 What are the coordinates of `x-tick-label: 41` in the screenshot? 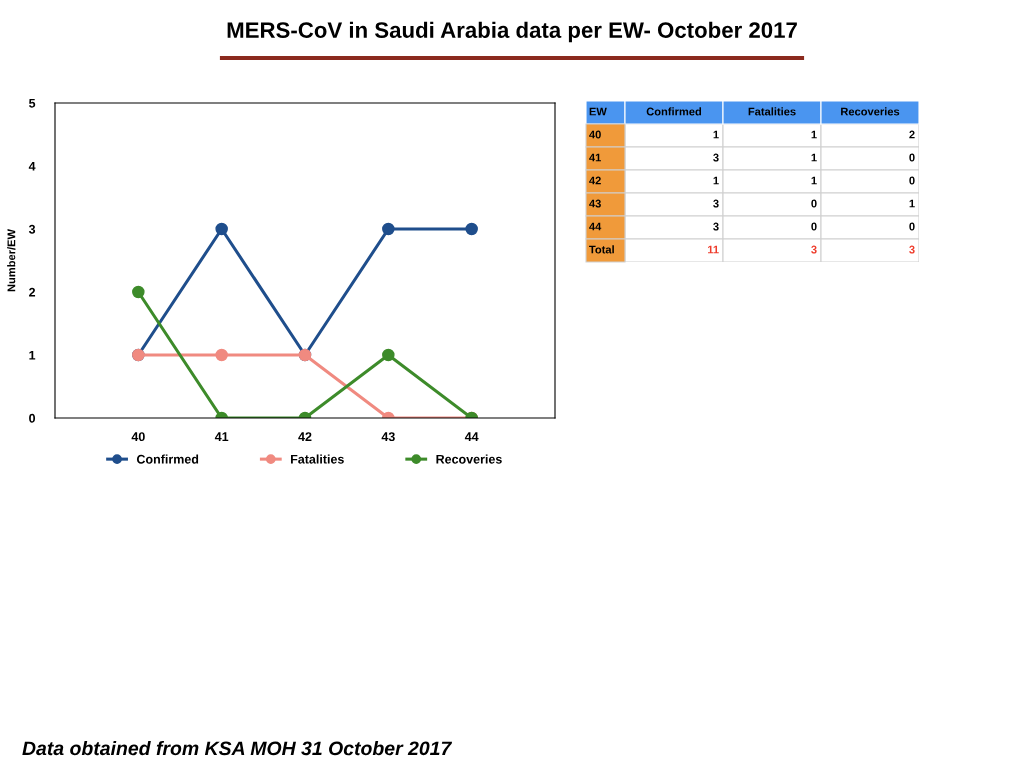 It's located at (221, 436).